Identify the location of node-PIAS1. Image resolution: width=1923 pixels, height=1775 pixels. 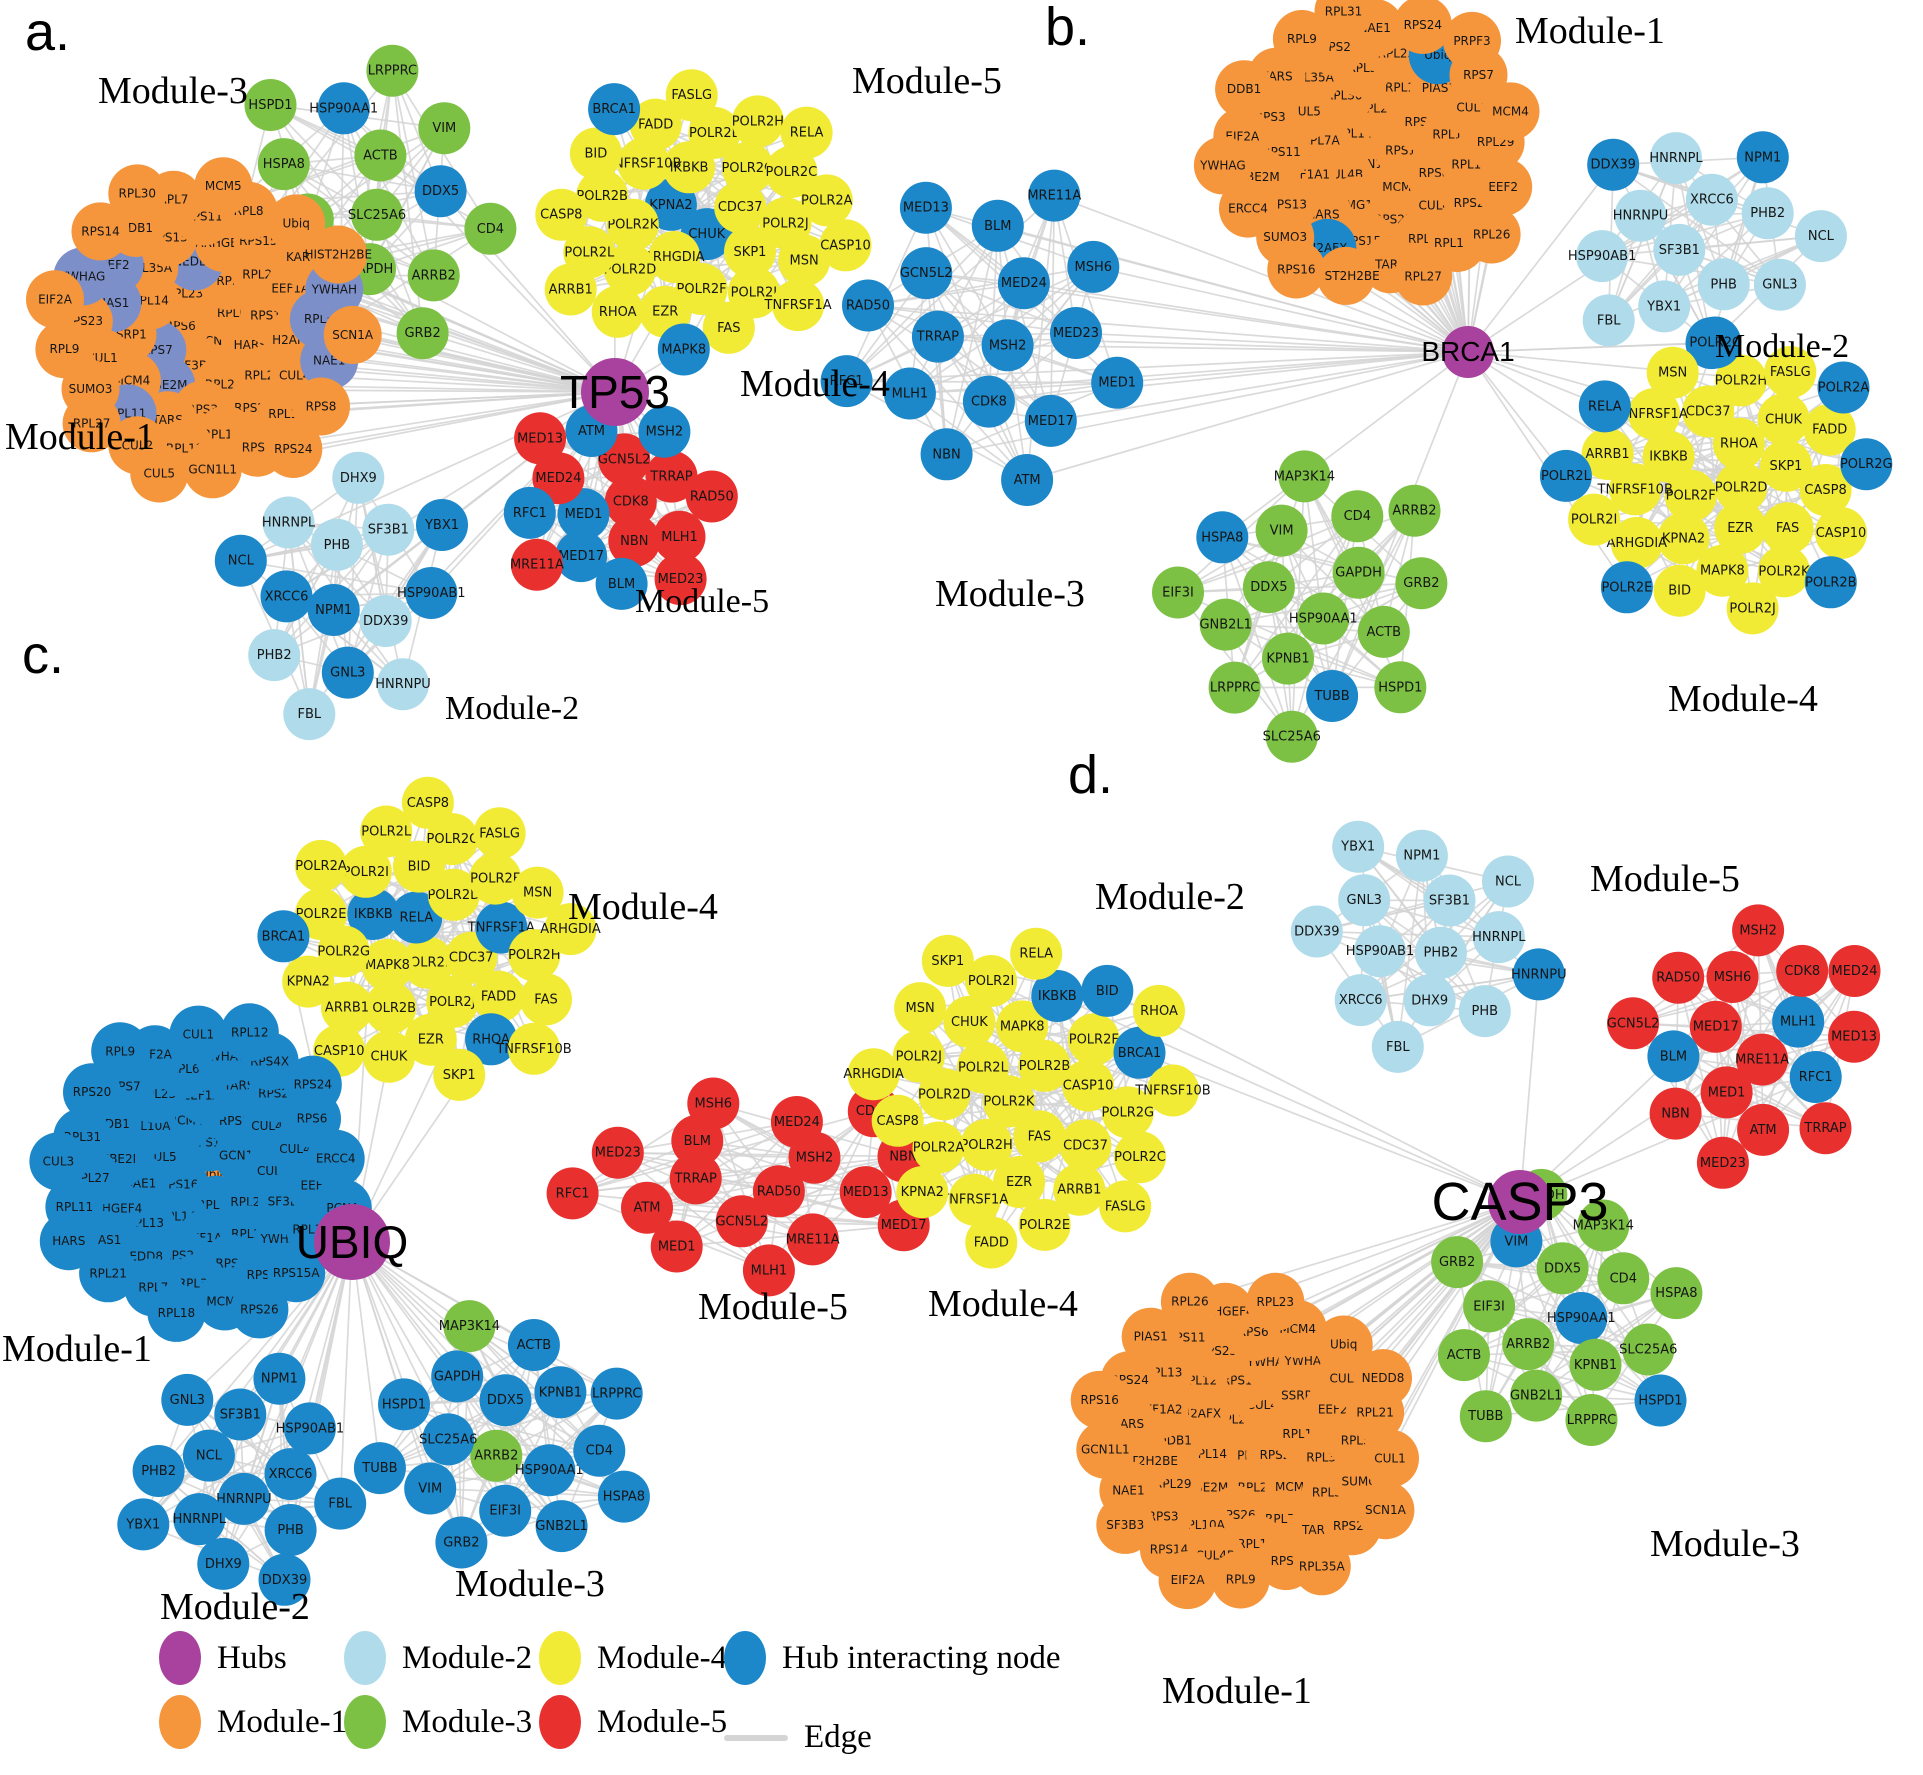
(1150, 1336).